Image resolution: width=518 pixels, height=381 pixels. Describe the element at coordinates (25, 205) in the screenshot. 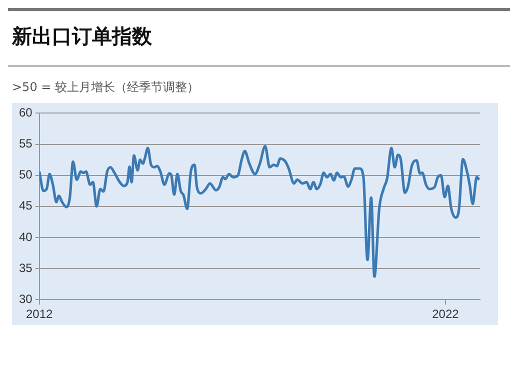

I see `y-tick-label: 45` at that location.